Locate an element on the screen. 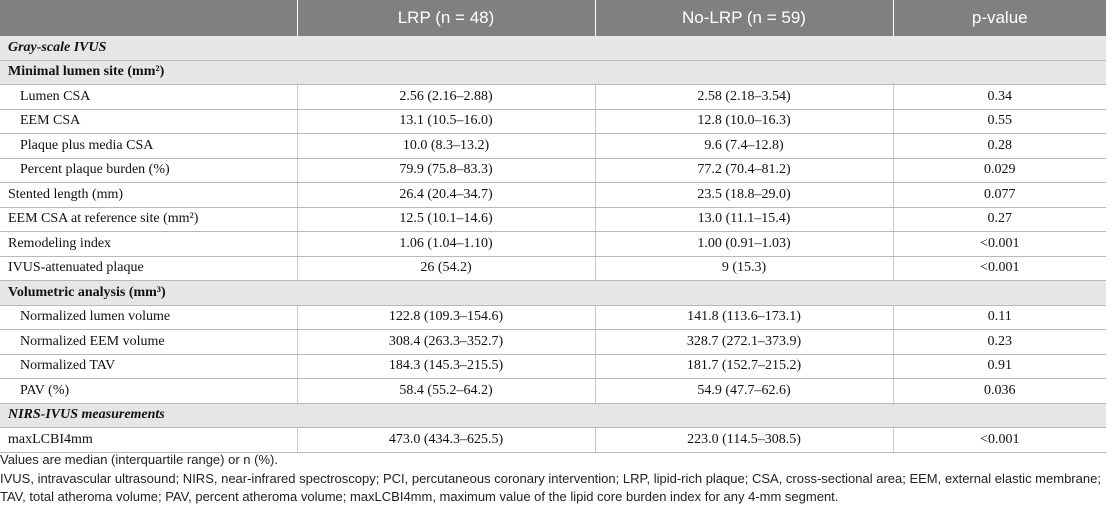 The image size is (1116, 530). row-label: EEM CSA is located at coordinates (148, 121).